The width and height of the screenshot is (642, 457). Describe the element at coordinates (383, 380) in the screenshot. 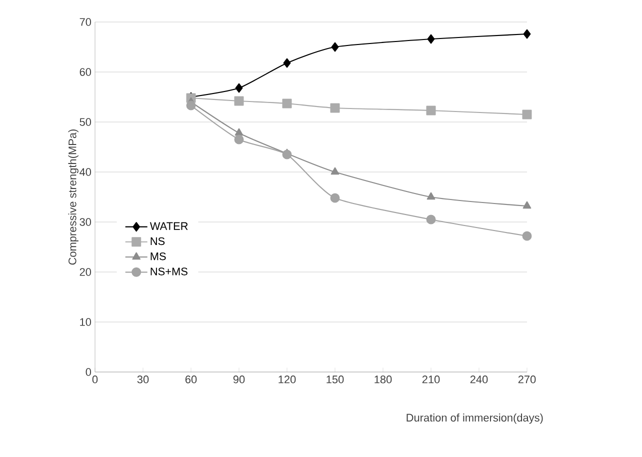

I see `x-tick-label: 180` at that location.